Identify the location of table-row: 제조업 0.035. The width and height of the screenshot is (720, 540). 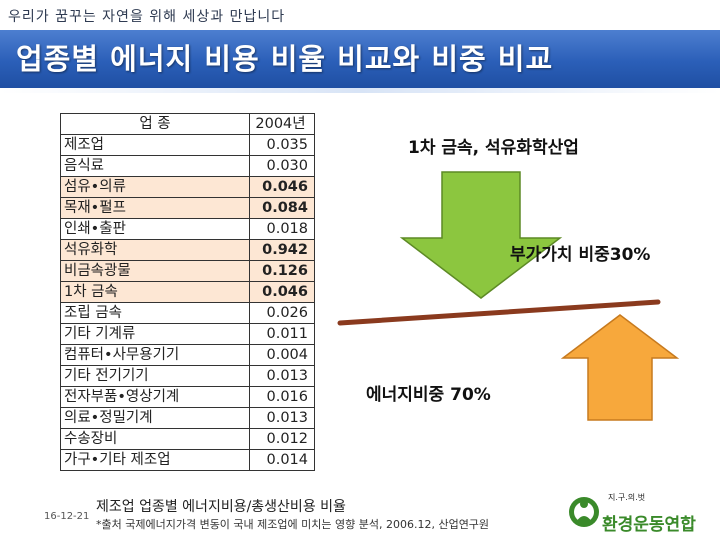
(187, 145).